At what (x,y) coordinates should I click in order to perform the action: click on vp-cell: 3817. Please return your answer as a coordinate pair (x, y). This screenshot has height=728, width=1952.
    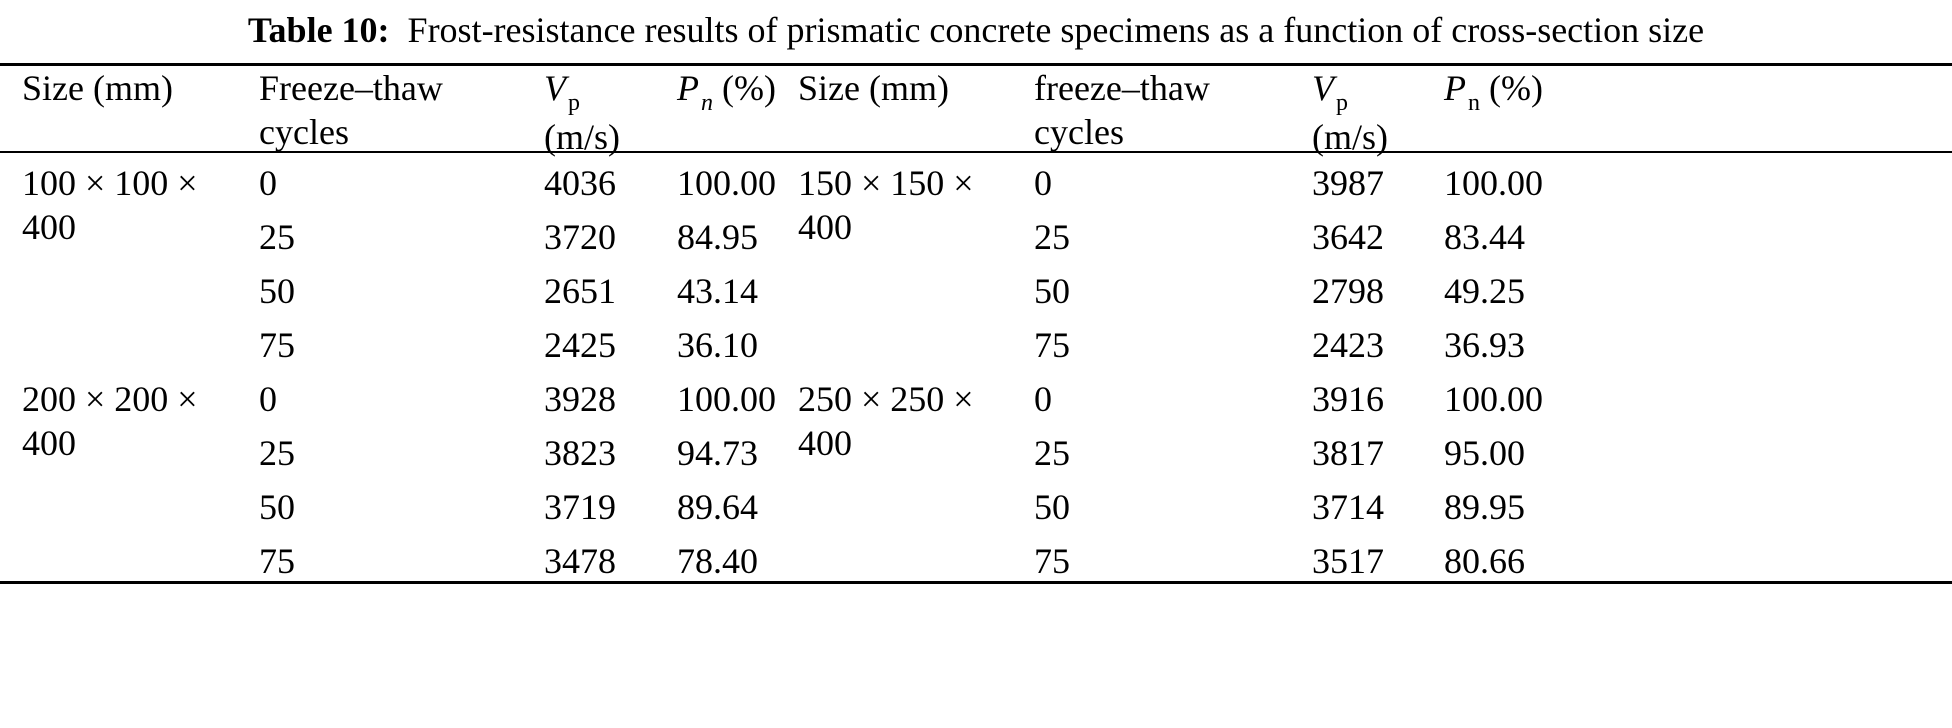
    Looking at the image, I should click on (1348, 453).